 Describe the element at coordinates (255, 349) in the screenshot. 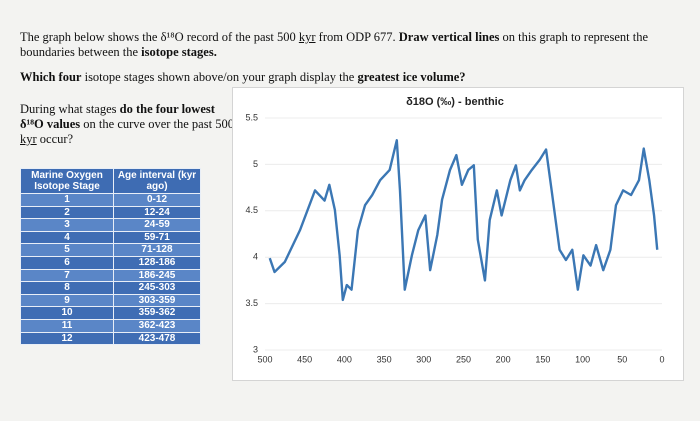

I see `y-tick-label: 3` at that location.